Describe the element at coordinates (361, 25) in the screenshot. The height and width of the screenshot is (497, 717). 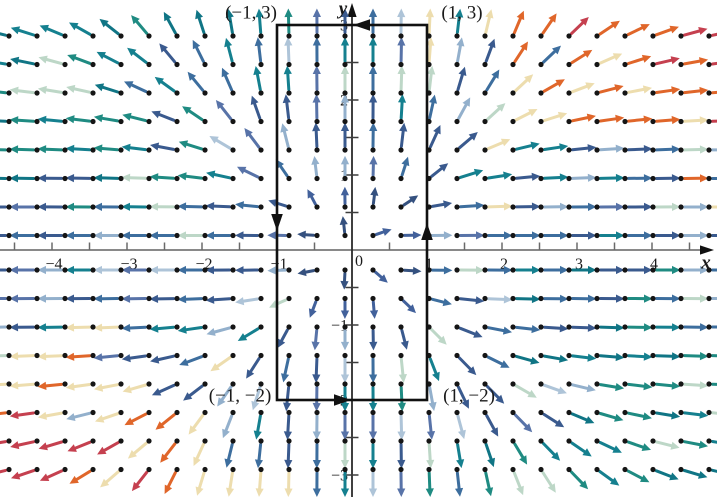
I see `rectangle-top-direction-arrow` at that location.